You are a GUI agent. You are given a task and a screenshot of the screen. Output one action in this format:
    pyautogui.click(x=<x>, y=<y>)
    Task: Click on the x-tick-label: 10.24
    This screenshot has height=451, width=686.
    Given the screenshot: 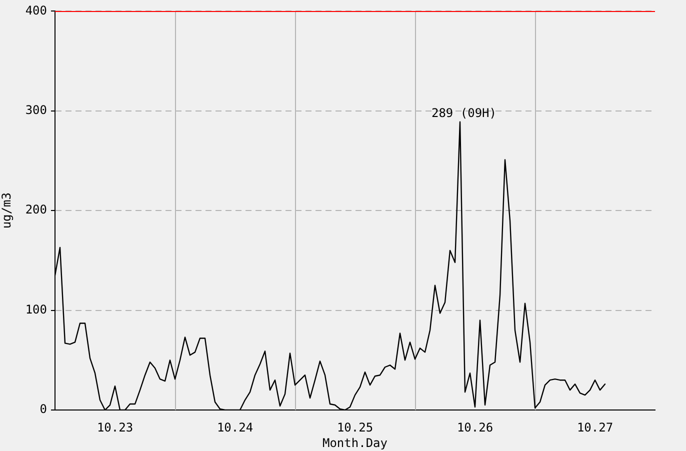 What is the action you would take?
    pyautogui.click(x=235, y=427)
    